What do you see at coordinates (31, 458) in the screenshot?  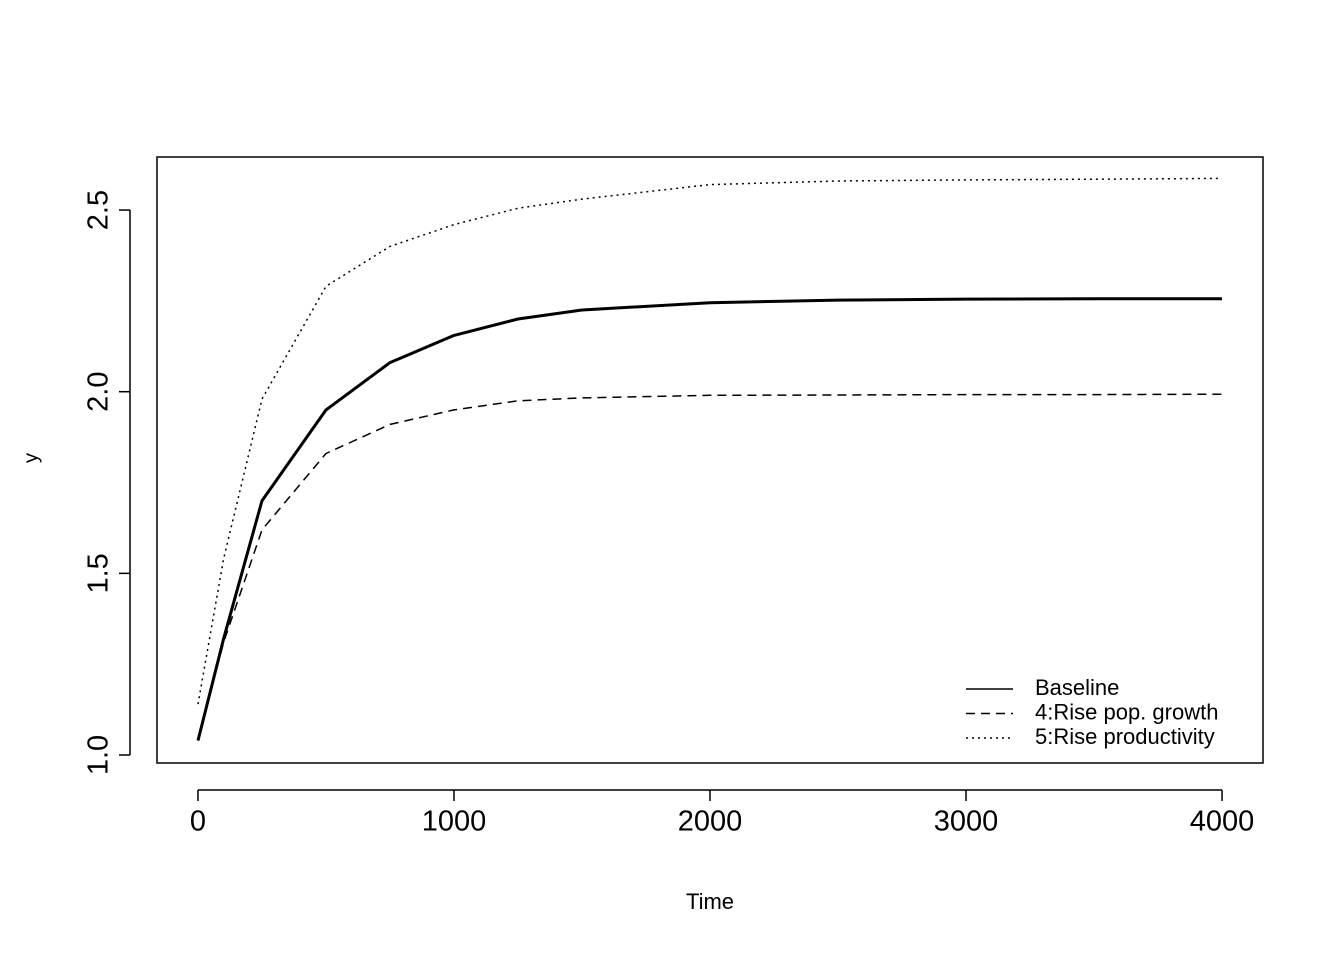 I see `y-axis-label: y` at bounding box center [31, 458].